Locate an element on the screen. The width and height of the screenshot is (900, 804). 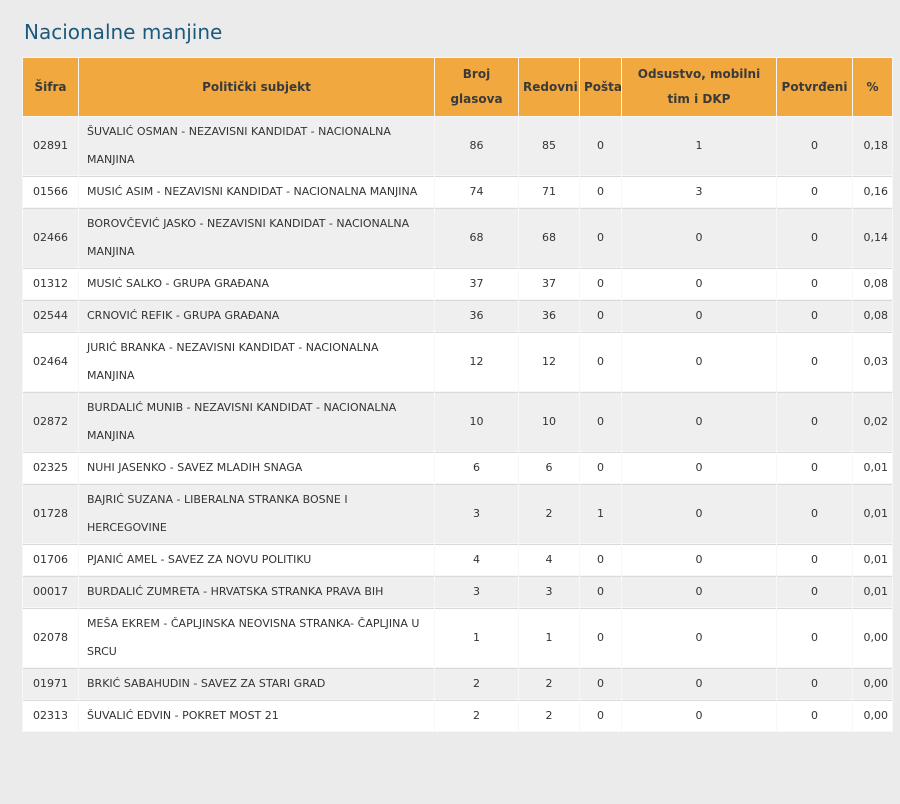
cell-broj-glasova: 4 is located at coordinates (476, 559).